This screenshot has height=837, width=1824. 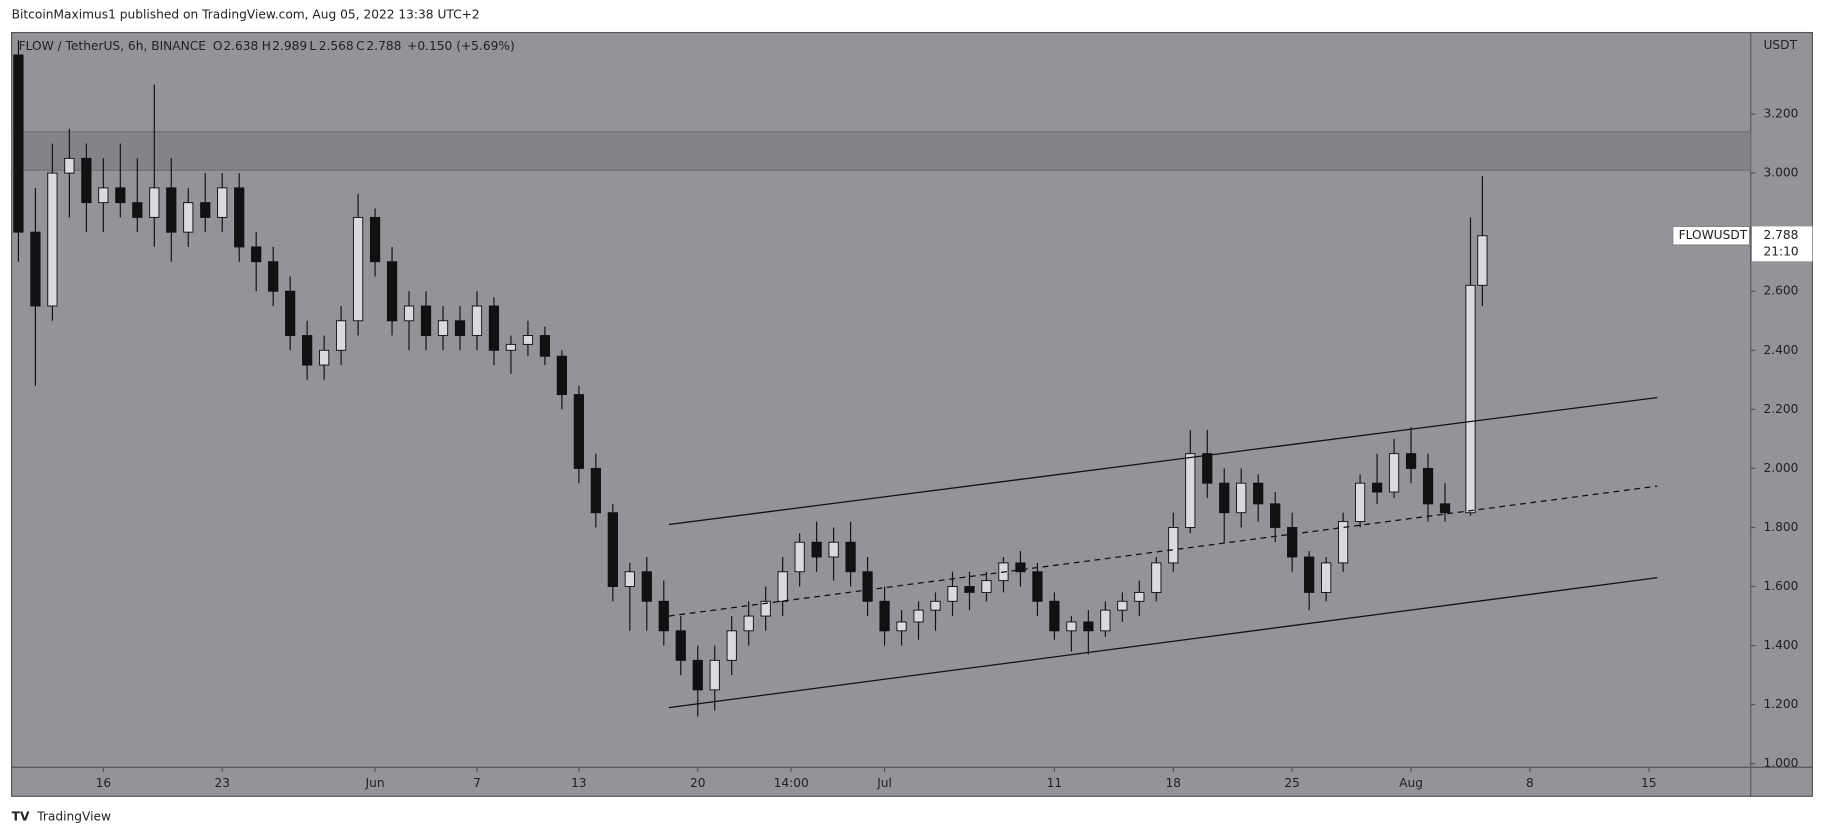 I want to click on symbol-tag-text: FLOWUSDT, so click(x=1713, y=235).